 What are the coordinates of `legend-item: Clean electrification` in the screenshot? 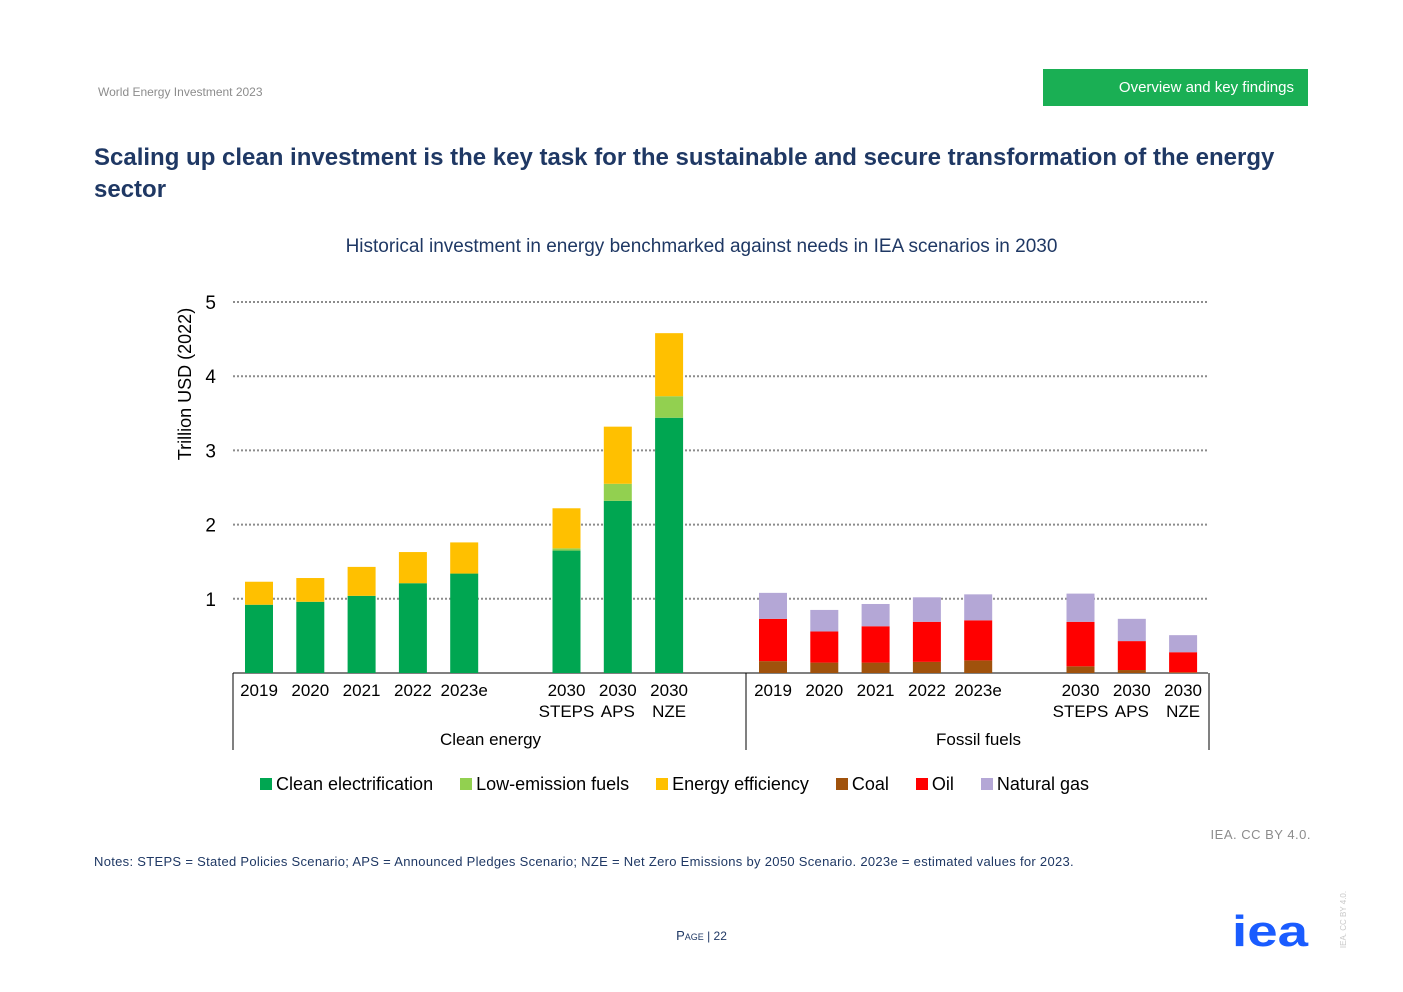 It's located at (346, 784).